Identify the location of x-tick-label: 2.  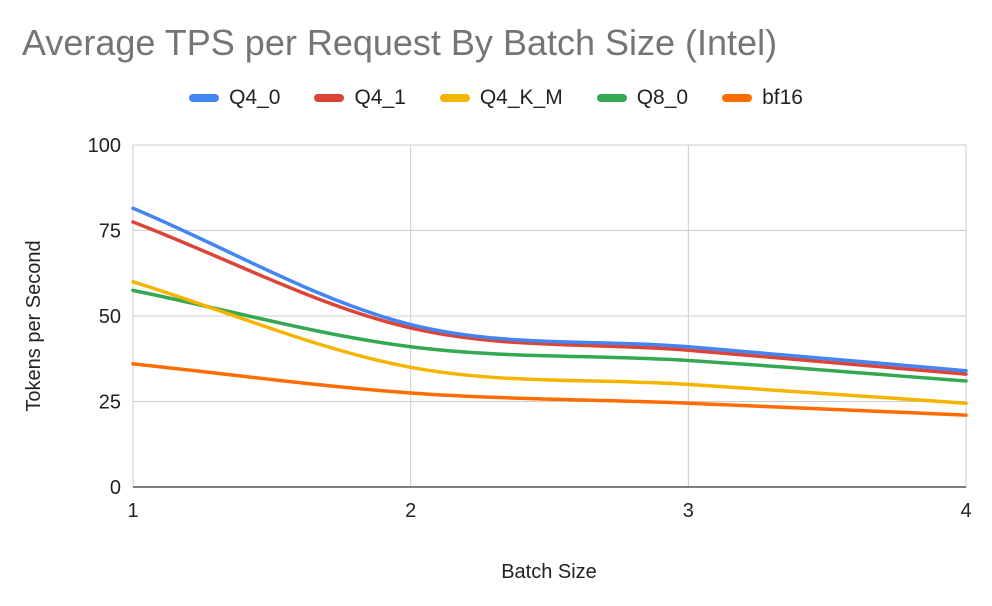
(410, 511).